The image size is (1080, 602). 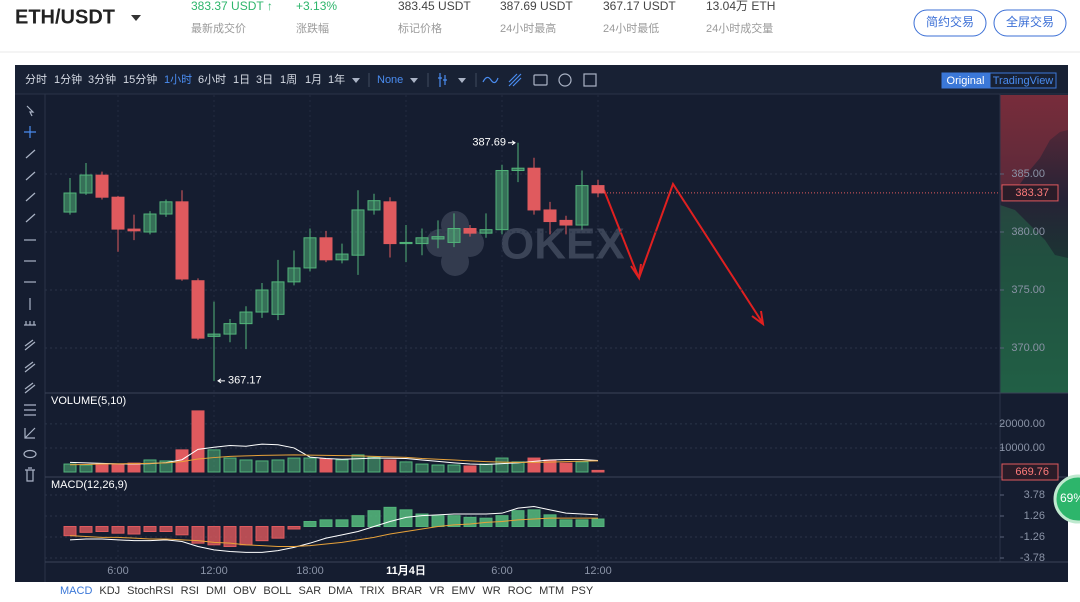 I want to click on fib-tool, so click(x=30, y=410).